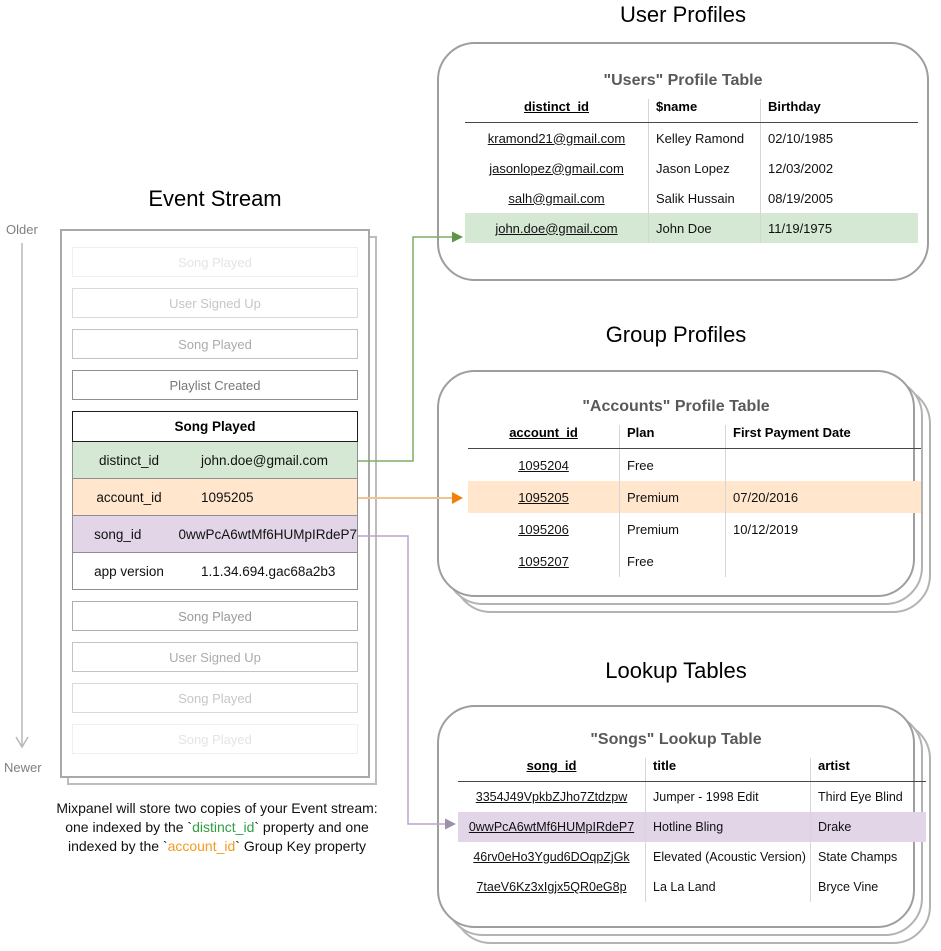 This screenshot has width=941, height=951. What do you see at coordinates (551, 887) in the screenshot?
I see `table-cell: 7taeV6Kz3xIgjx5QR0eG8p` at bounding box center [551, 887].